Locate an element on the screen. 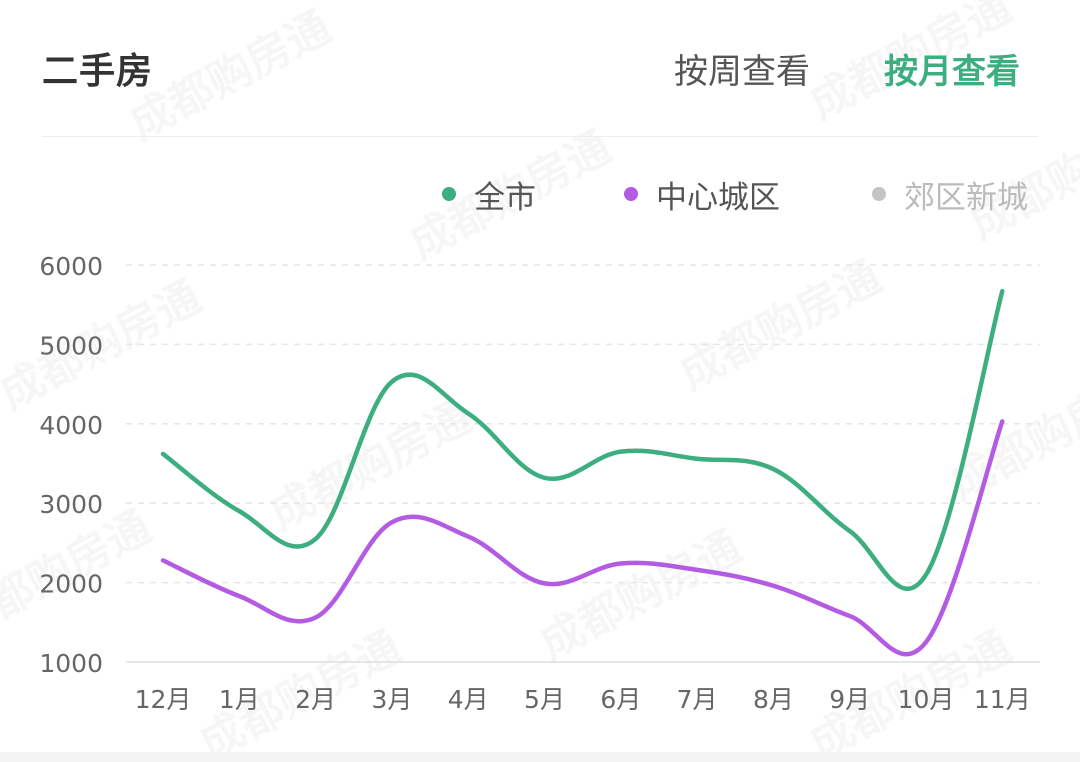 The image size is (1080, 762). x-tick-label: 10月 is located at coordinates (926, 699).